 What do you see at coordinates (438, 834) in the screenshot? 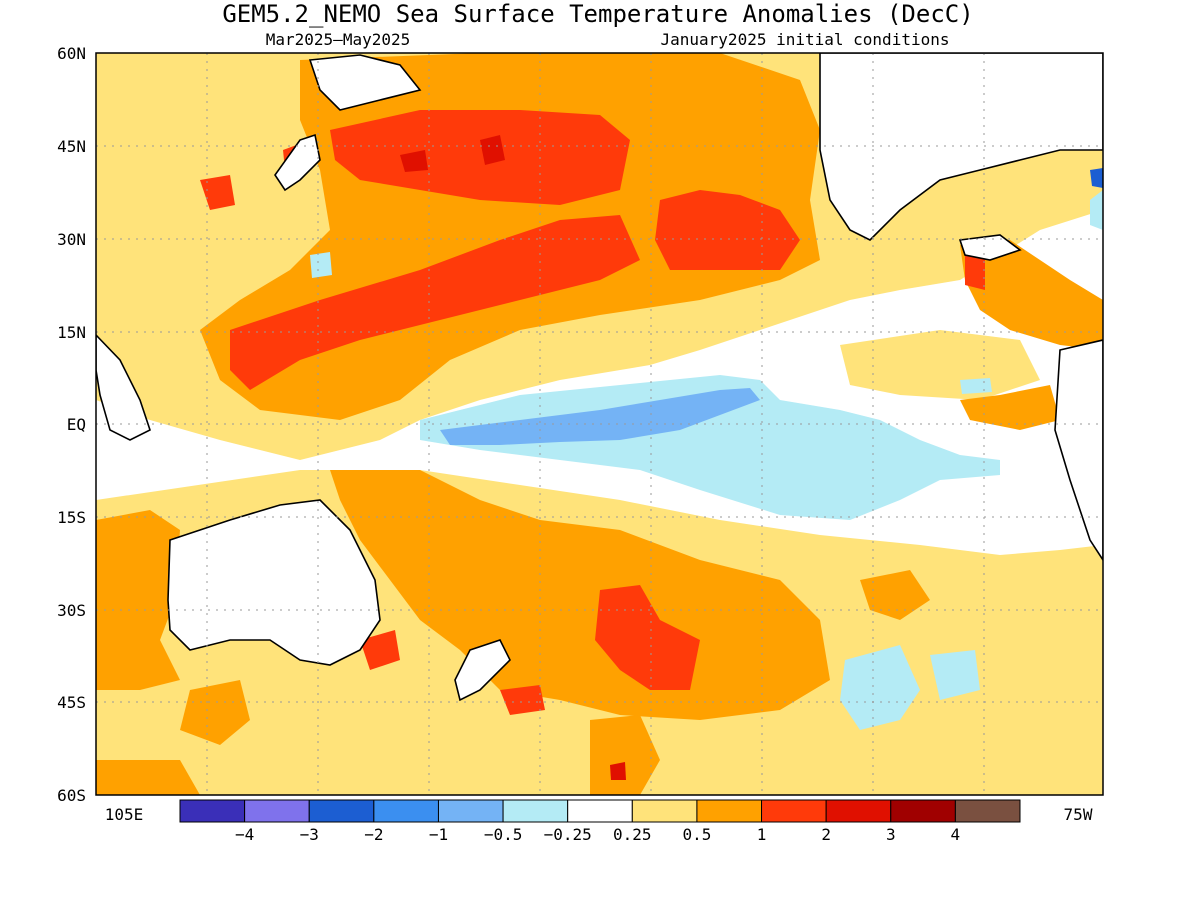
I see `colorbar-label: −1` at bounding box center [438, 834].